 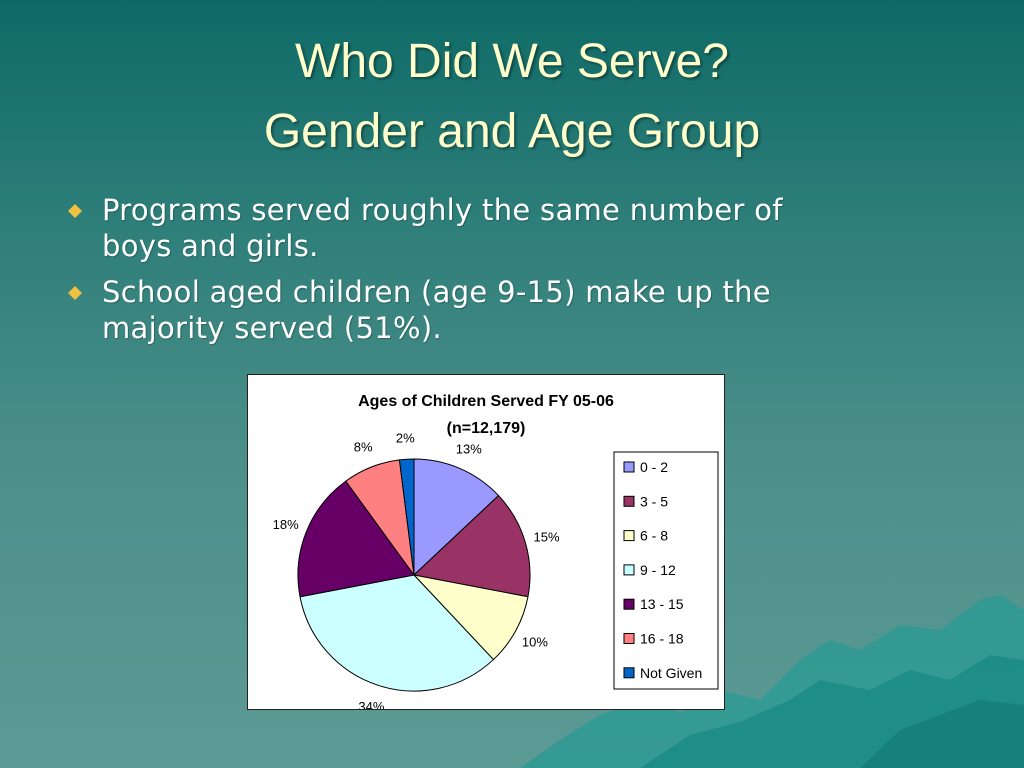 What do you see at coordinates (512, 131) in the screenshot?
I see `slide-title-line2: Gender and Age Group` at bounding box center [512, 131].